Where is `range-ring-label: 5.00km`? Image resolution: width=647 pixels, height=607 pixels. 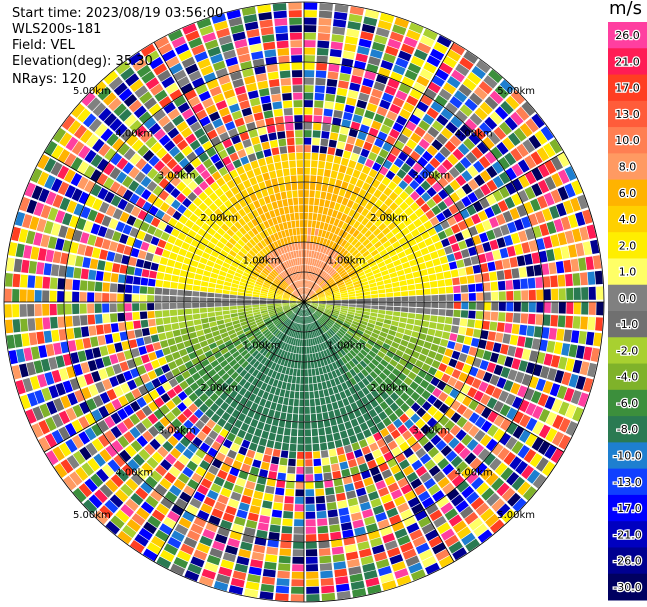
range-ring-label: 5.00km is located at coordinates (516, 91).